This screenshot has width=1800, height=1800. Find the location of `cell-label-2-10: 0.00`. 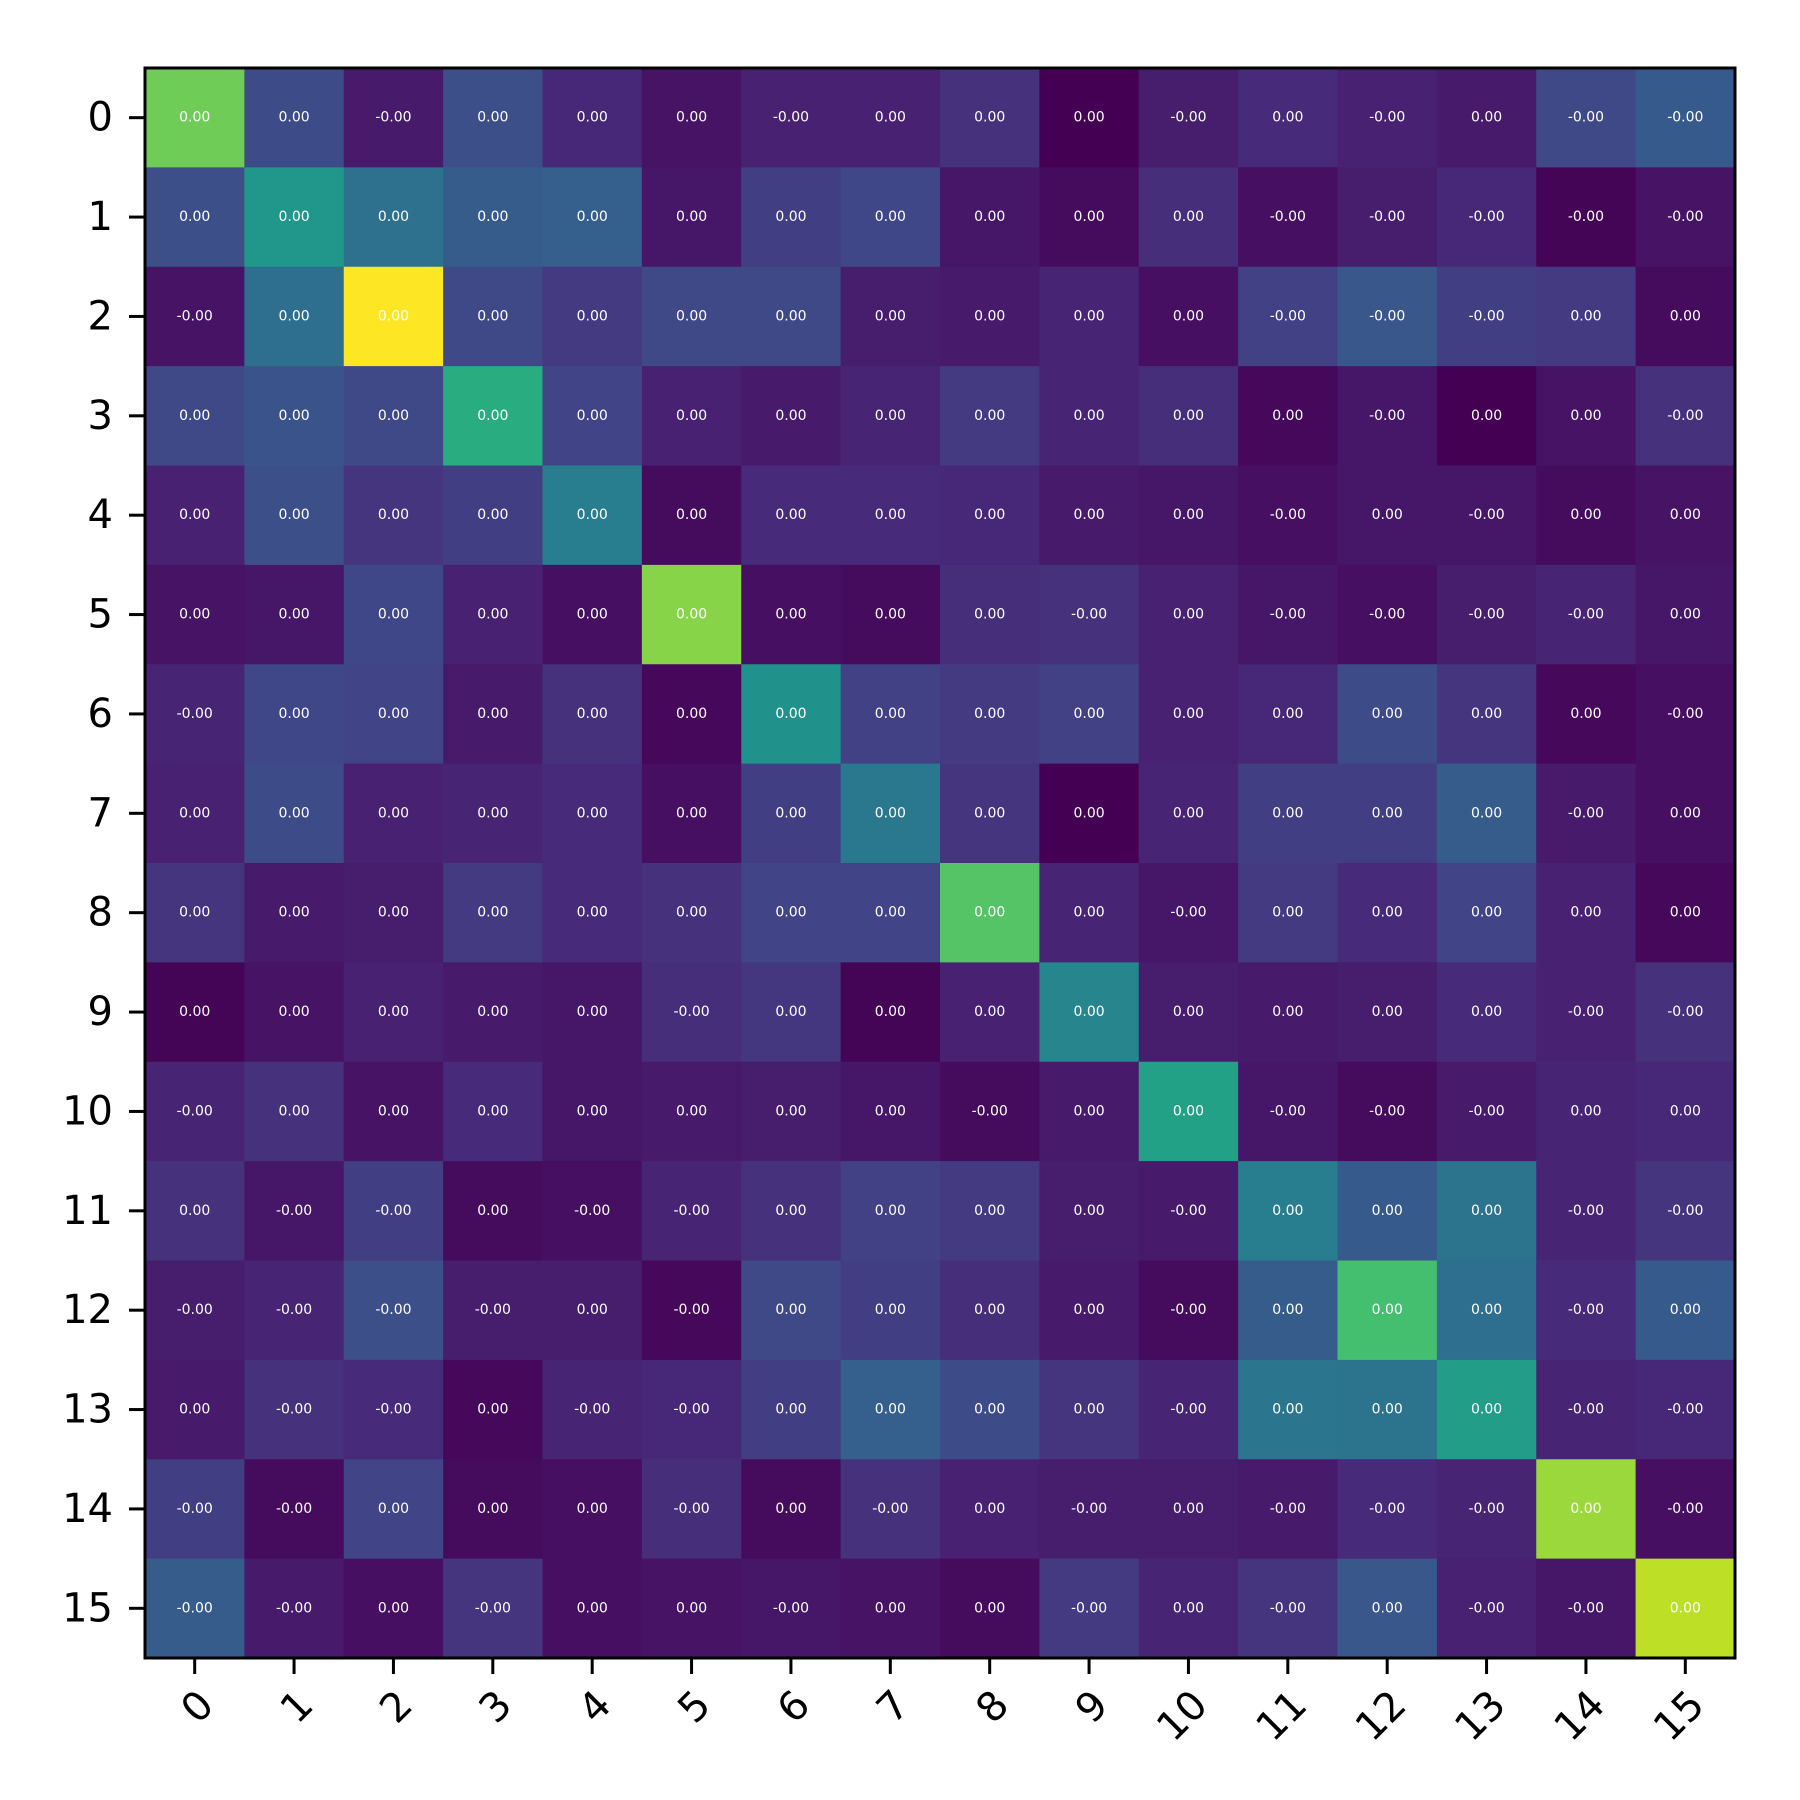

cell-label-2-10: 0.00 is located at coordinates (1188, 316).